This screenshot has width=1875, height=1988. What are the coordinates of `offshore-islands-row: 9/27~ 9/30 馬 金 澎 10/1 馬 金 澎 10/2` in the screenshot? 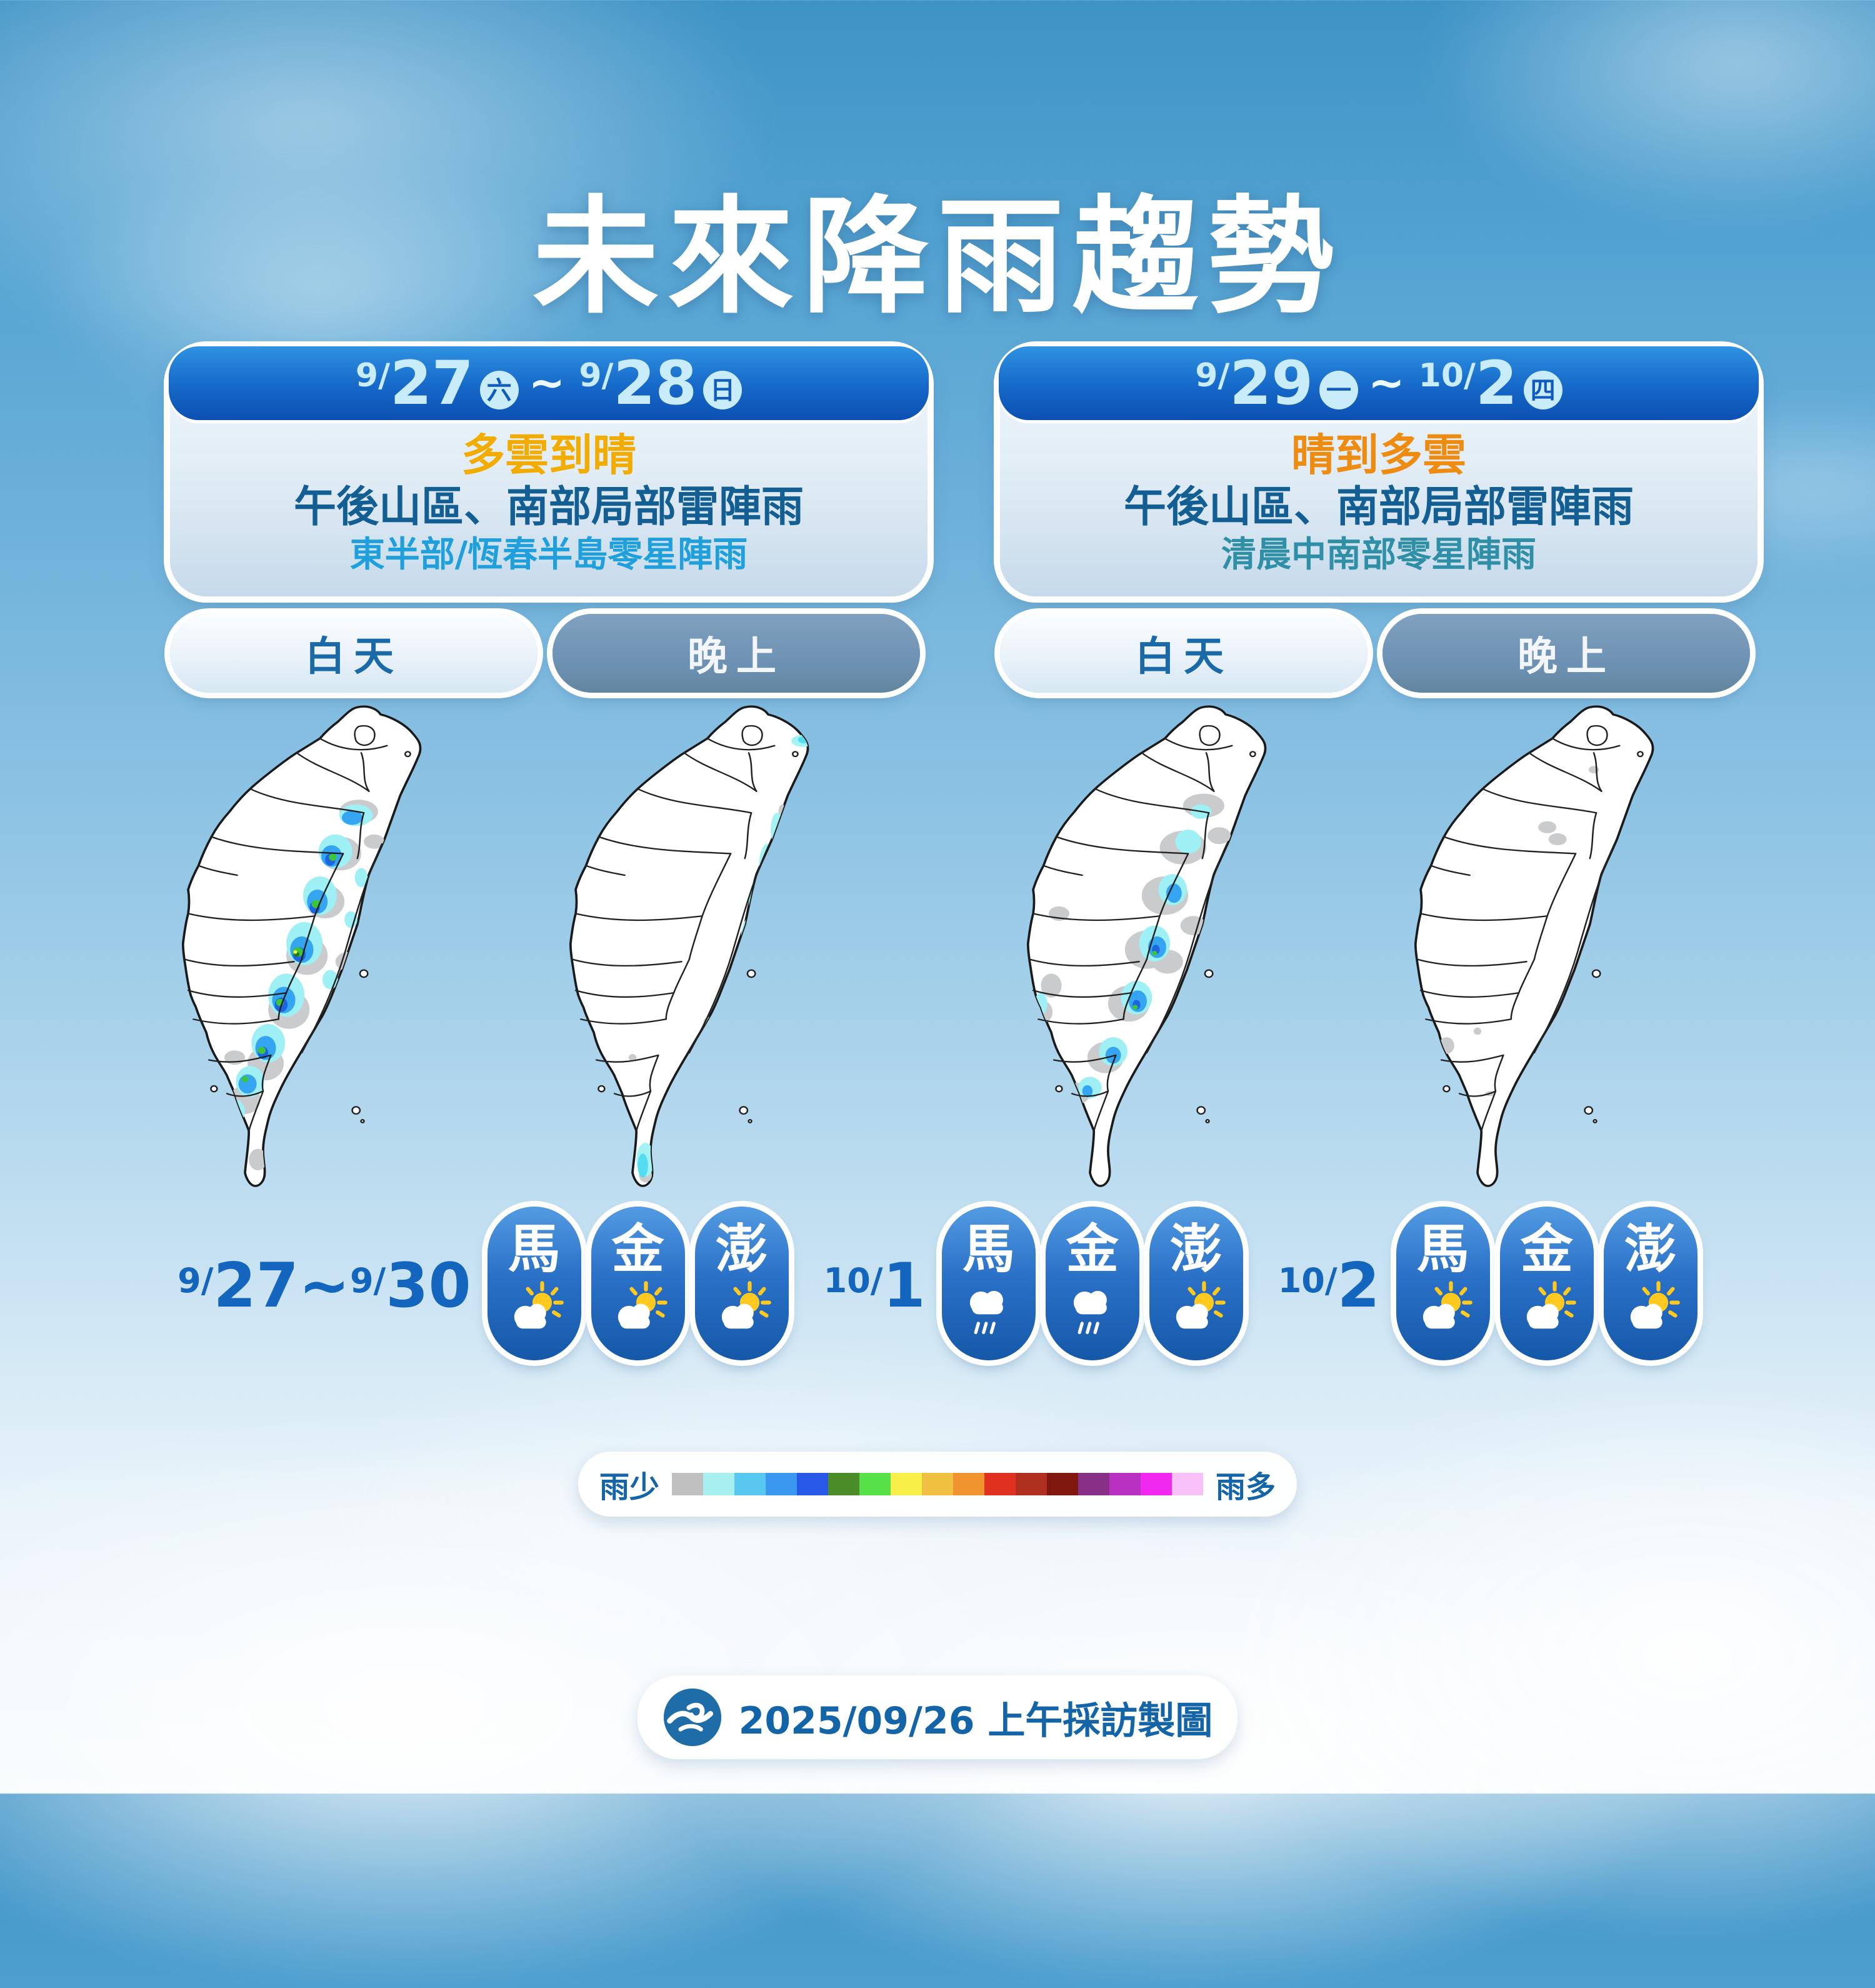 It's located at (937, 1283).